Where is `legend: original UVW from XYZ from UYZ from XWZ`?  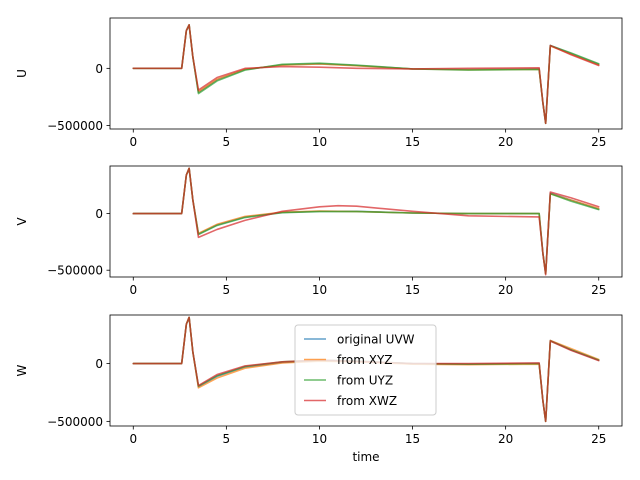 legend: original UVW from XYZ from UYZ from XWZ is located at coordinates (365, 370).